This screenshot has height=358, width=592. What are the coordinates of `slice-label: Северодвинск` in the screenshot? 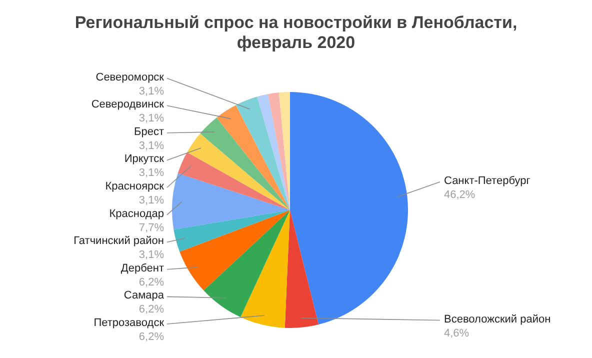 It's located at (127, 104).